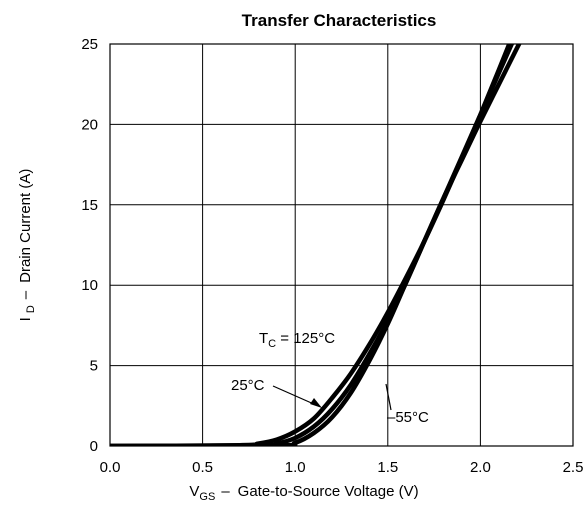 This screenshot has height=525, width=587. Describe the element at coordinates (27, 245) in the screenshot. I see `y-axis-label: ID–Drain Current (A)` at that location.